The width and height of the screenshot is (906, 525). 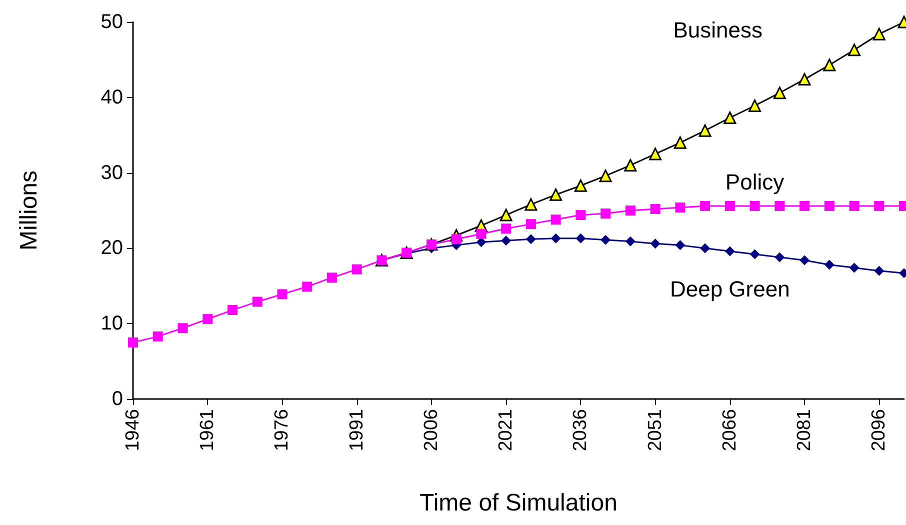 I want to click on x-tick-label: 1946, so click(x=133, y=430).